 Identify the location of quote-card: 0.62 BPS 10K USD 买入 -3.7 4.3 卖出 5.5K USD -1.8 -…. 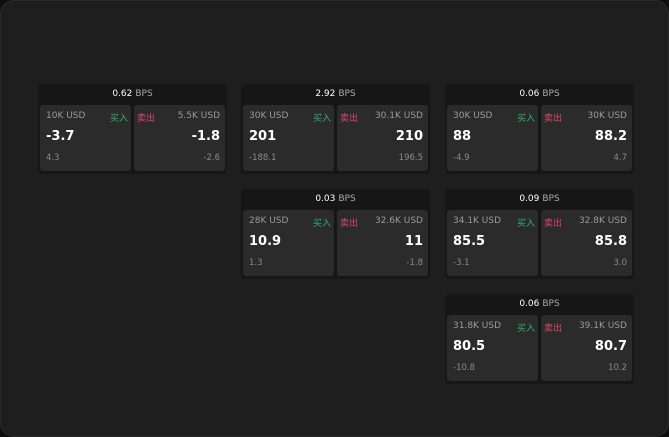
(132, 129).